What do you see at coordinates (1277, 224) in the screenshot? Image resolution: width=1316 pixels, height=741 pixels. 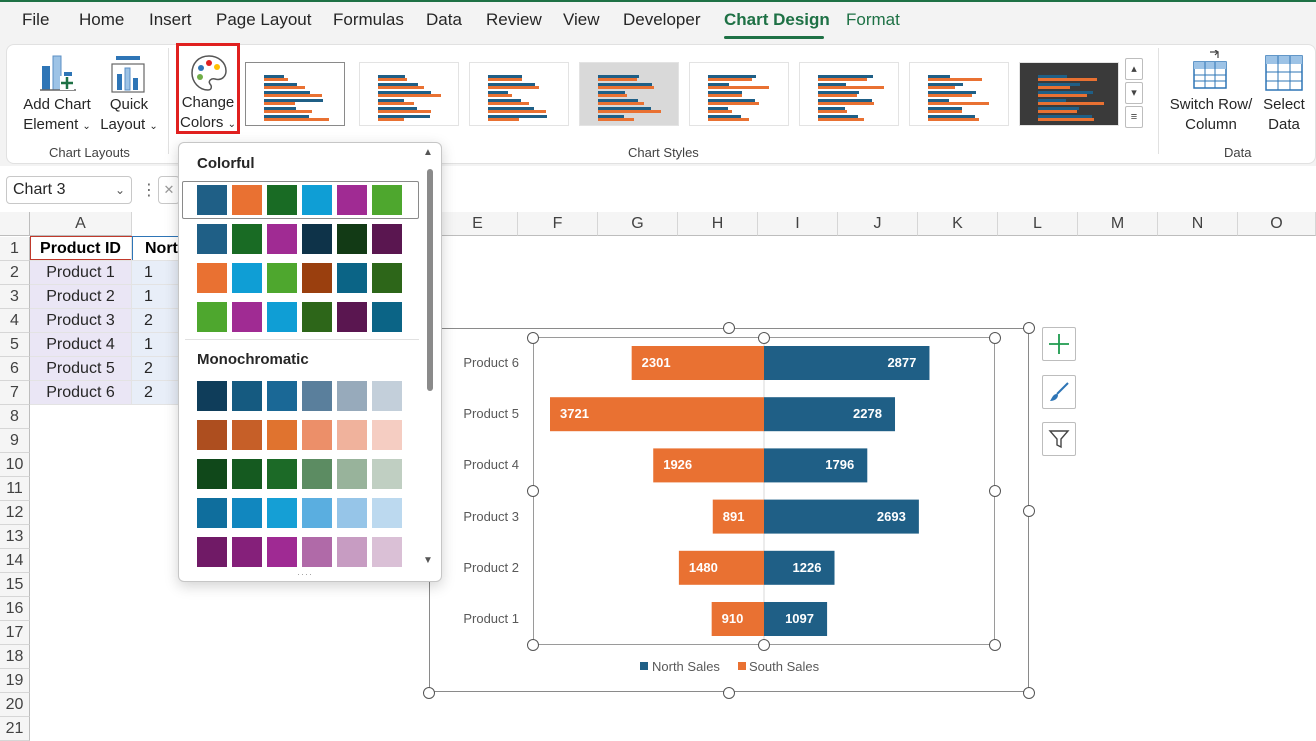 I see `column-header-o: O` at bounding box center [1277, 224].